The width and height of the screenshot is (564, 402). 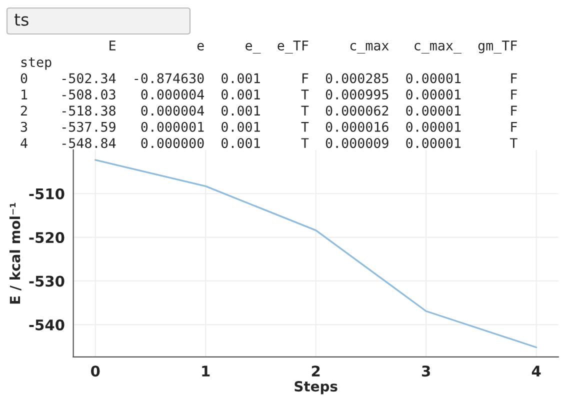 I want to click on x-tick-label: 1, so click(x=206, y=371).